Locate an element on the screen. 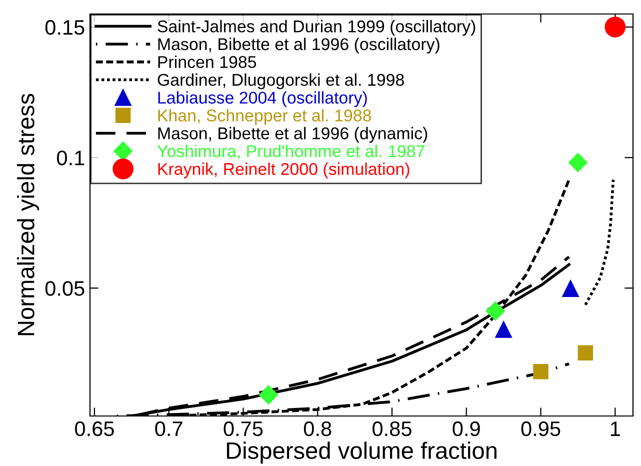 Image resolution: width=641 pixels, height=466 pixels. y-axis-title: Normalized yield stress is located at coordinates (28, 215).